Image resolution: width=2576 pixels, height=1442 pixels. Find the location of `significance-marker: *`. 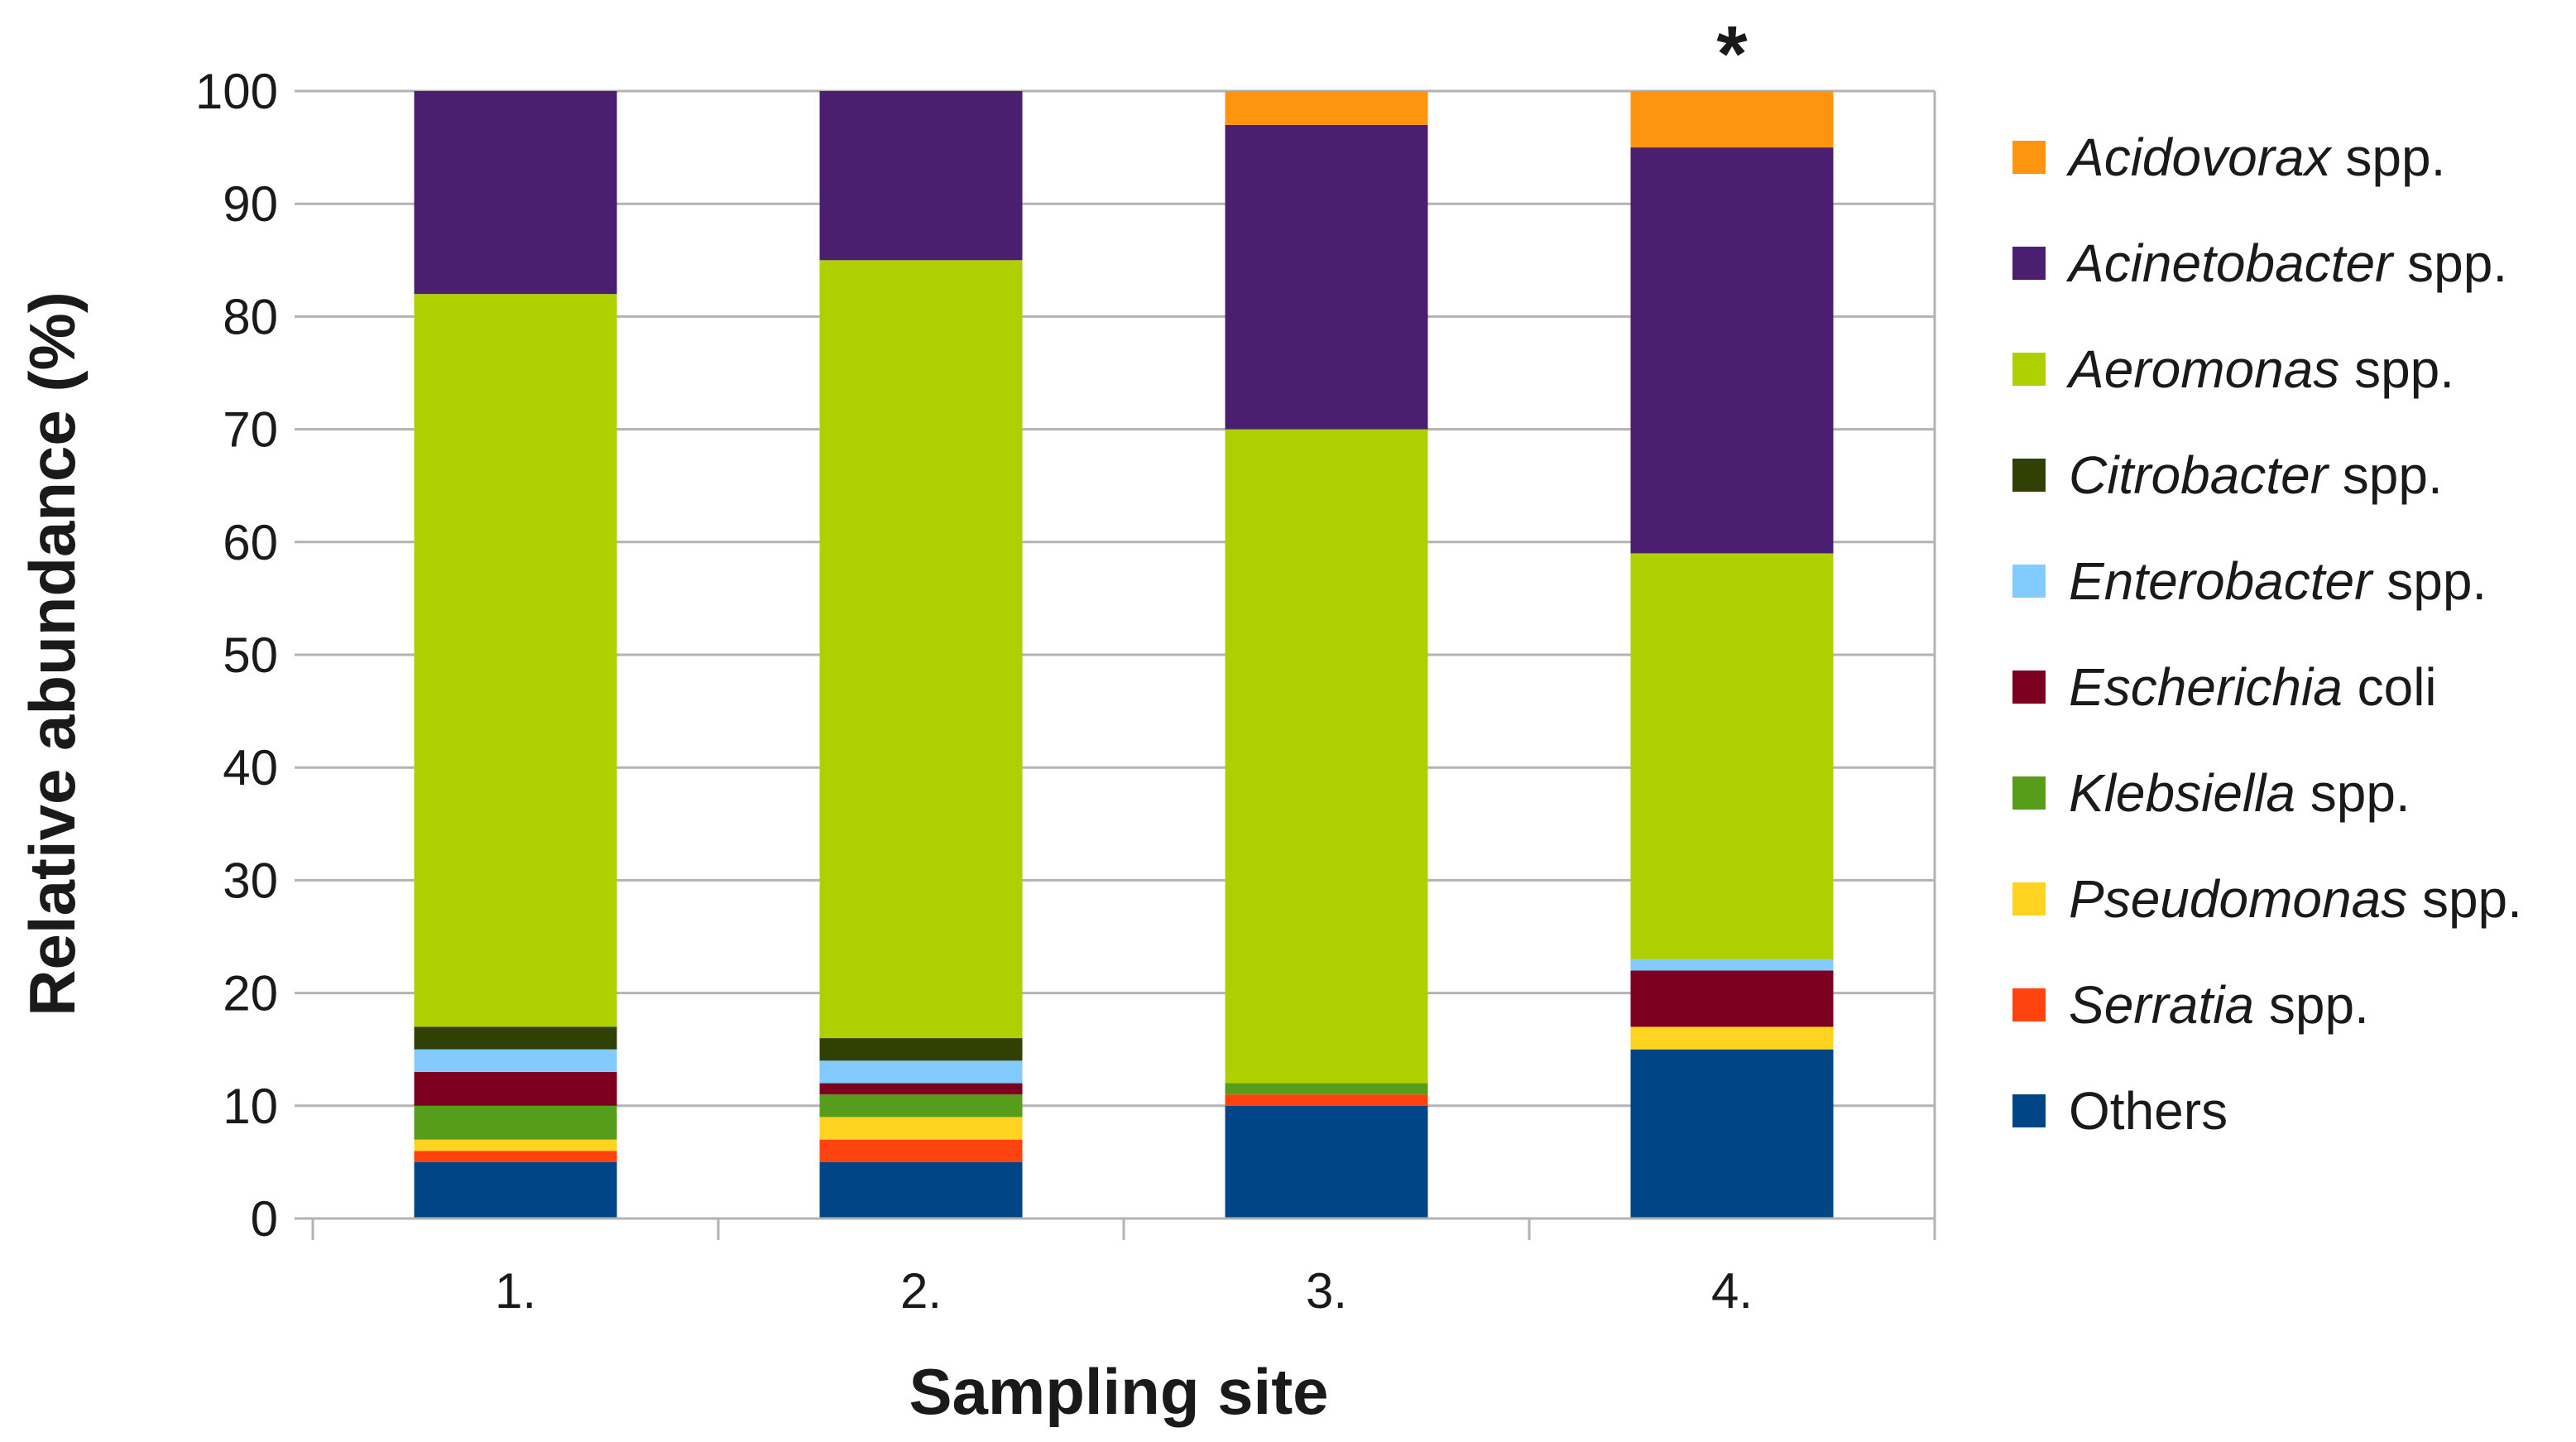

significance-marker: * is located at coordinates (1732, 54).